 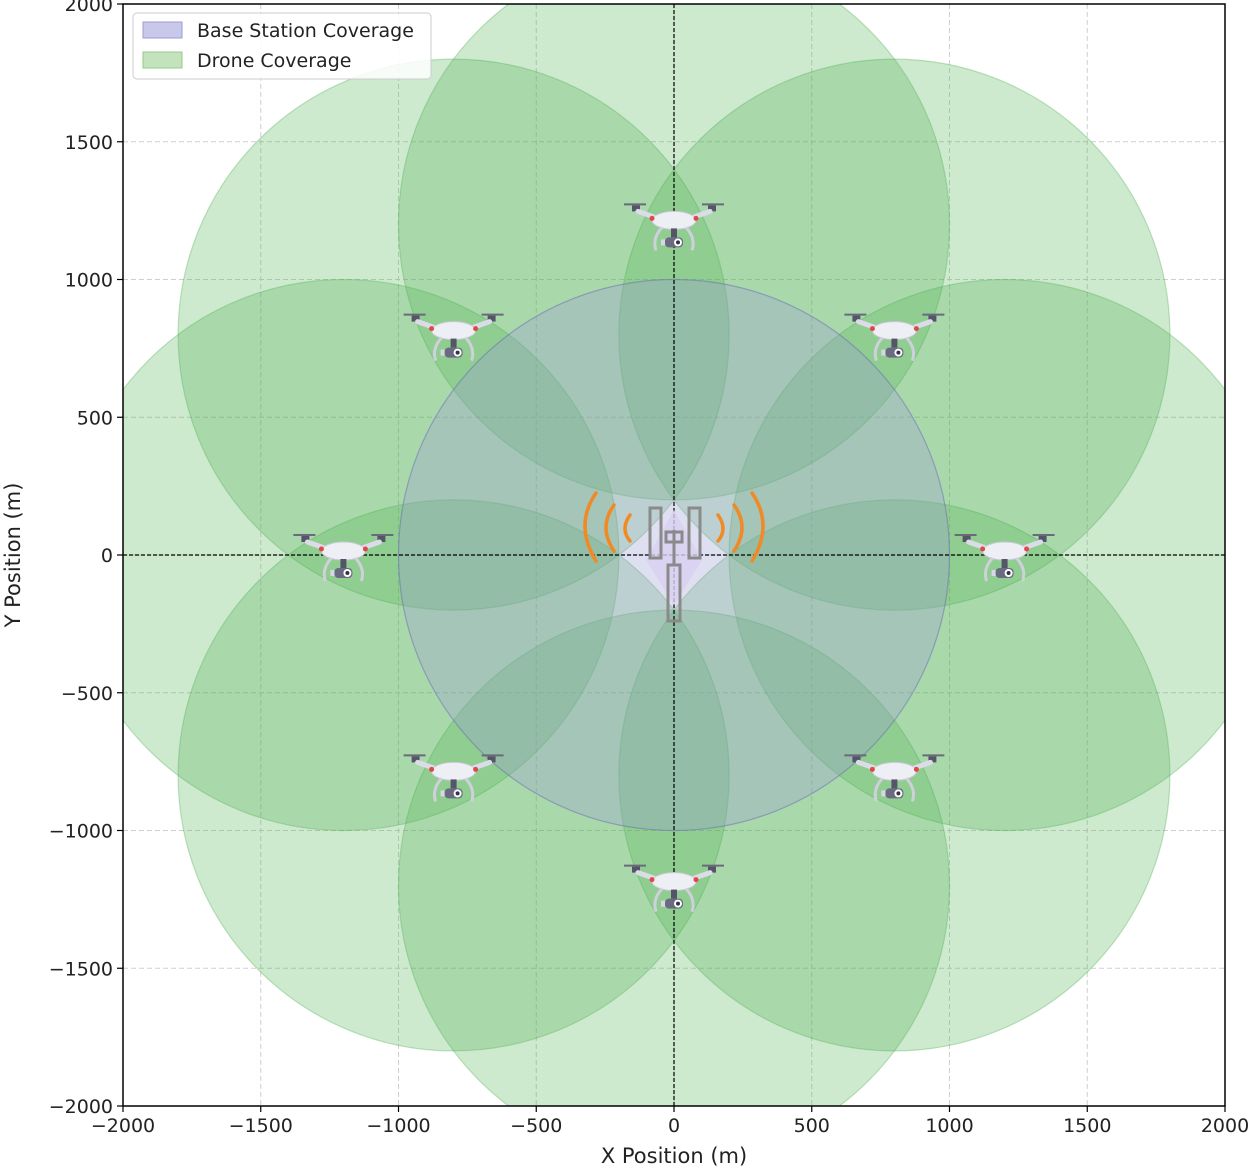 What do you see at coordinates (89, 143) in the screenshot?
I see `y-tick-label: 1500` at bounding box center [89, 143].